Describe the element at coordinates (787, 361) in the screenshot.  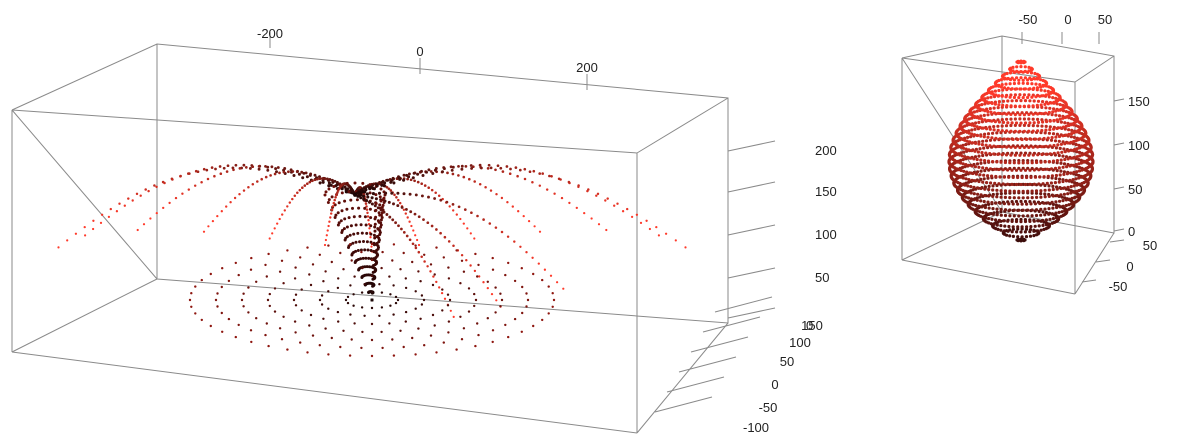
I see `depth-axis-tick-label: 50` at that location.